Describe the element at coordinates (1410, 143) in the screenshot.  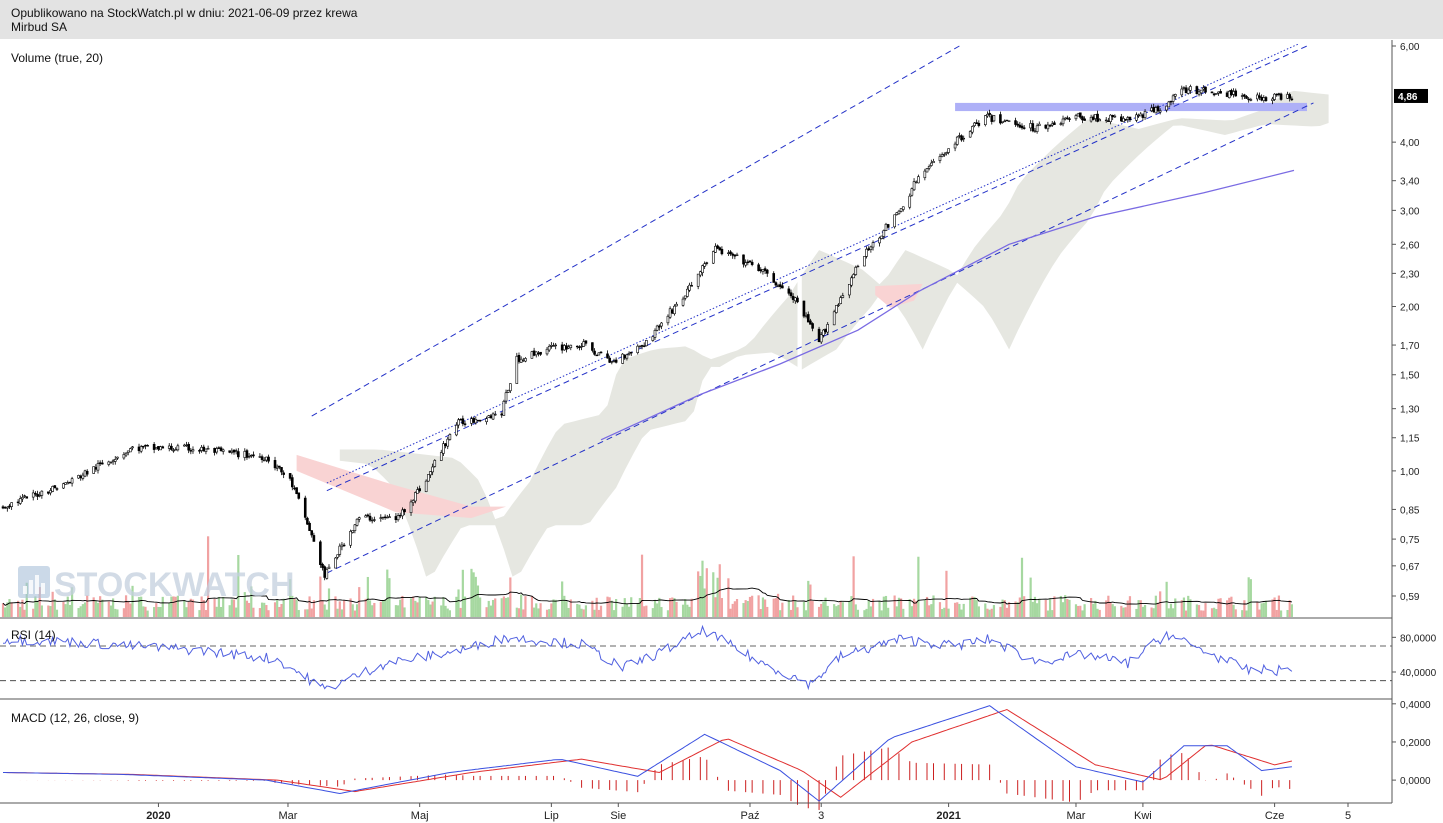
I see `price-y-tick-label: 4,00` at that location.